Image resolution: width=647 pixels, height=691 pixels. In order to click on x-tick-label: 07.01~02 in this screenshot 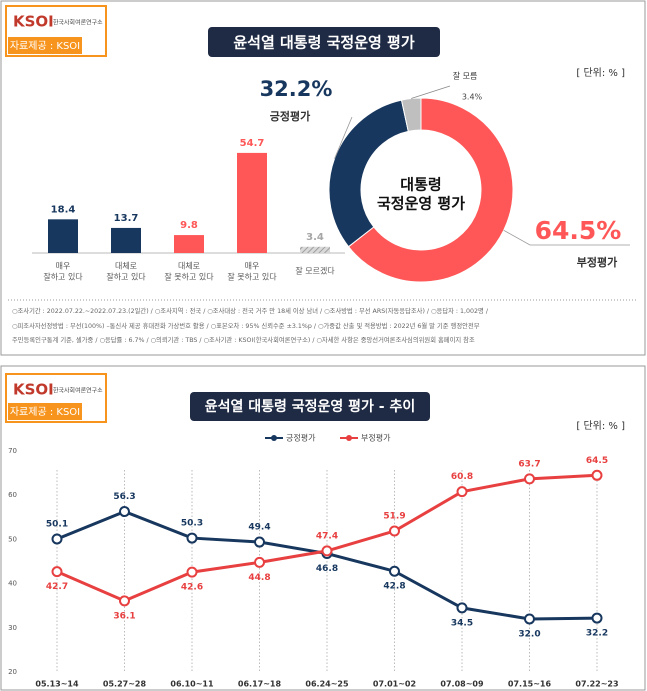, I will do `click(394, 684)`.